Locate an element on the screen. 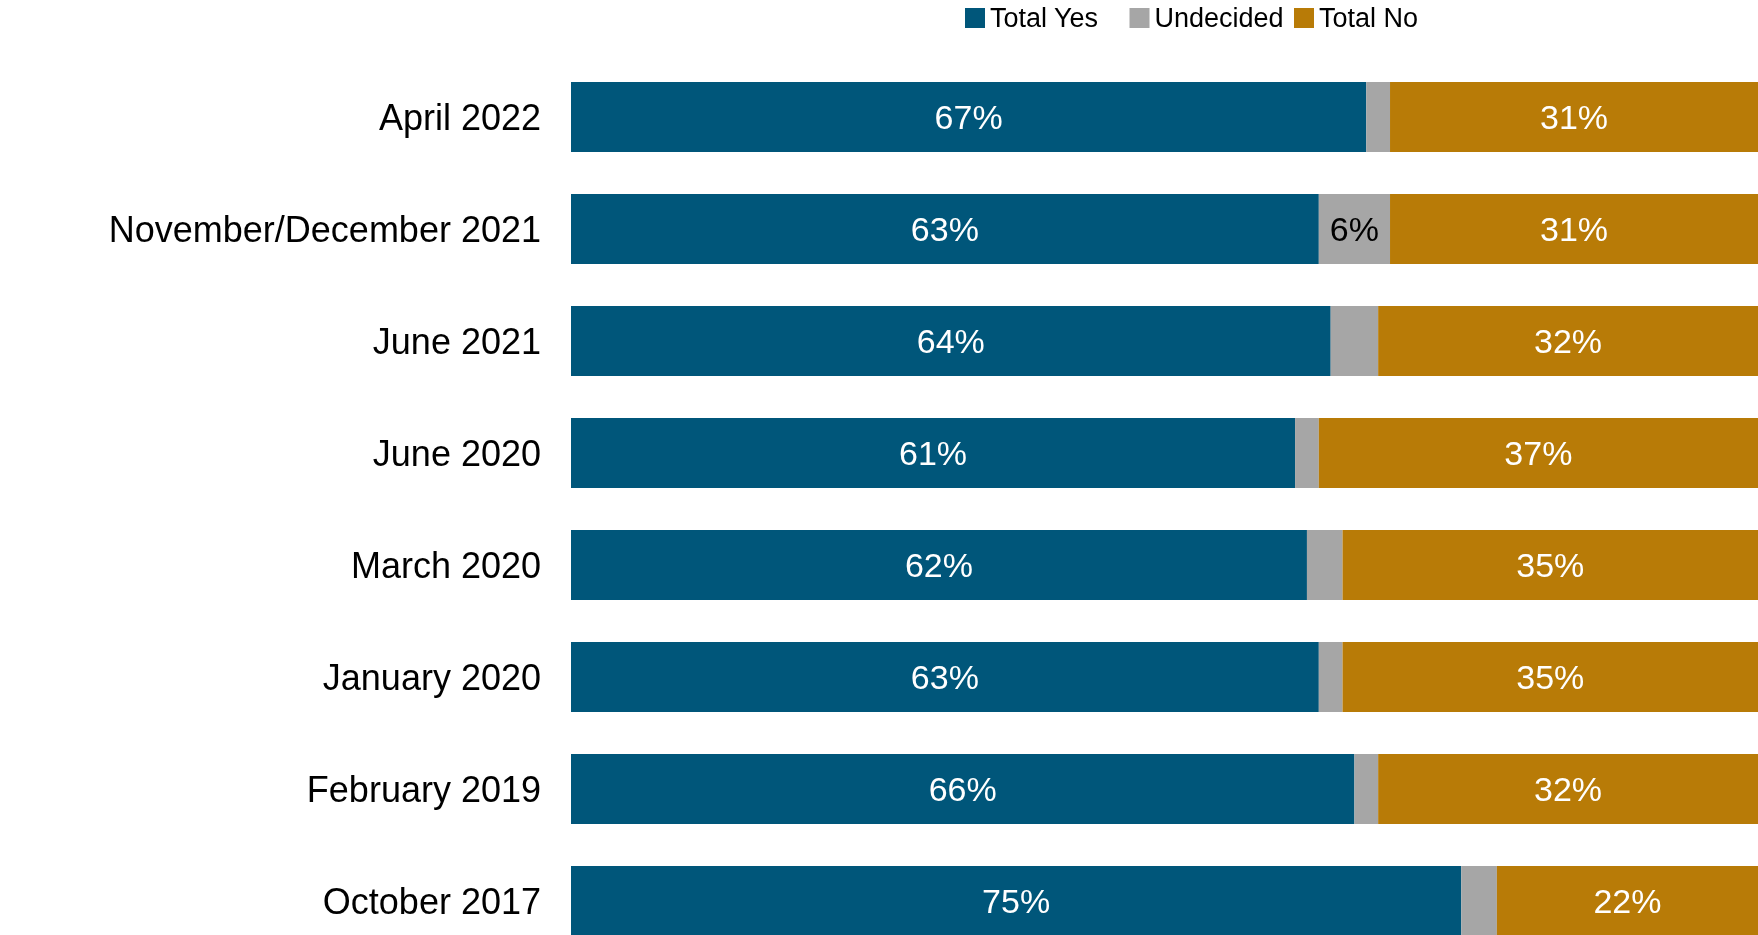 The image size is (1758, 935). legend-label: Total No is located at coordinates (1369, 18).